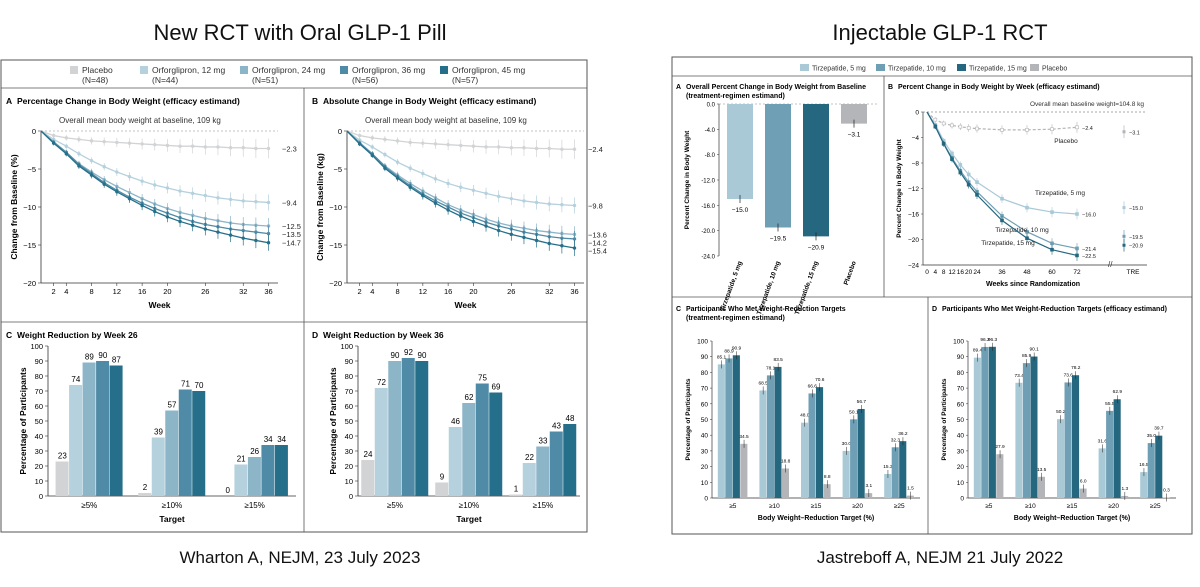 This screenshot has height=587, width=1200. Describe the element at coordinates (574, 291) in the screenshot. I see `x-tick-label: 36` at that location.